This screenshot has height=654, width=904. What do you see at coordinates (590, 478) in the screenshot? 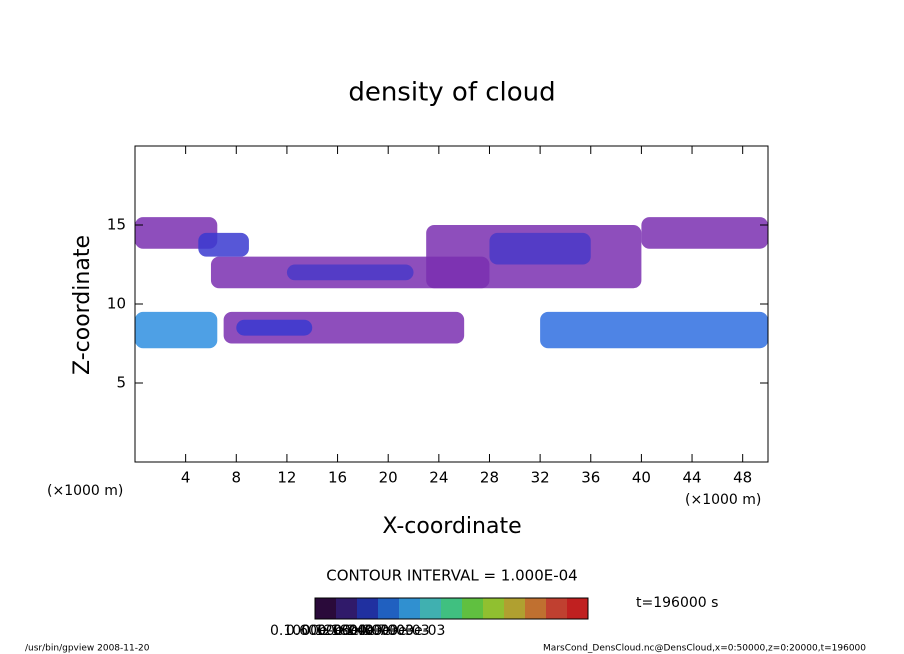
I see `x-tick-label: 36` at bounding box center [590, 478].